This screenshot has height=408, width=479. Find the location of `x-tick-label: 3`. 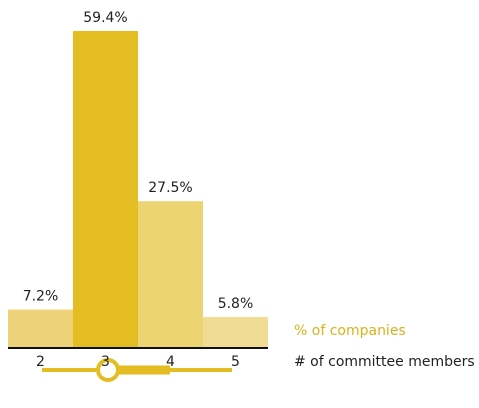

x-tick-label: 3 is located at coordinates (105, 362).